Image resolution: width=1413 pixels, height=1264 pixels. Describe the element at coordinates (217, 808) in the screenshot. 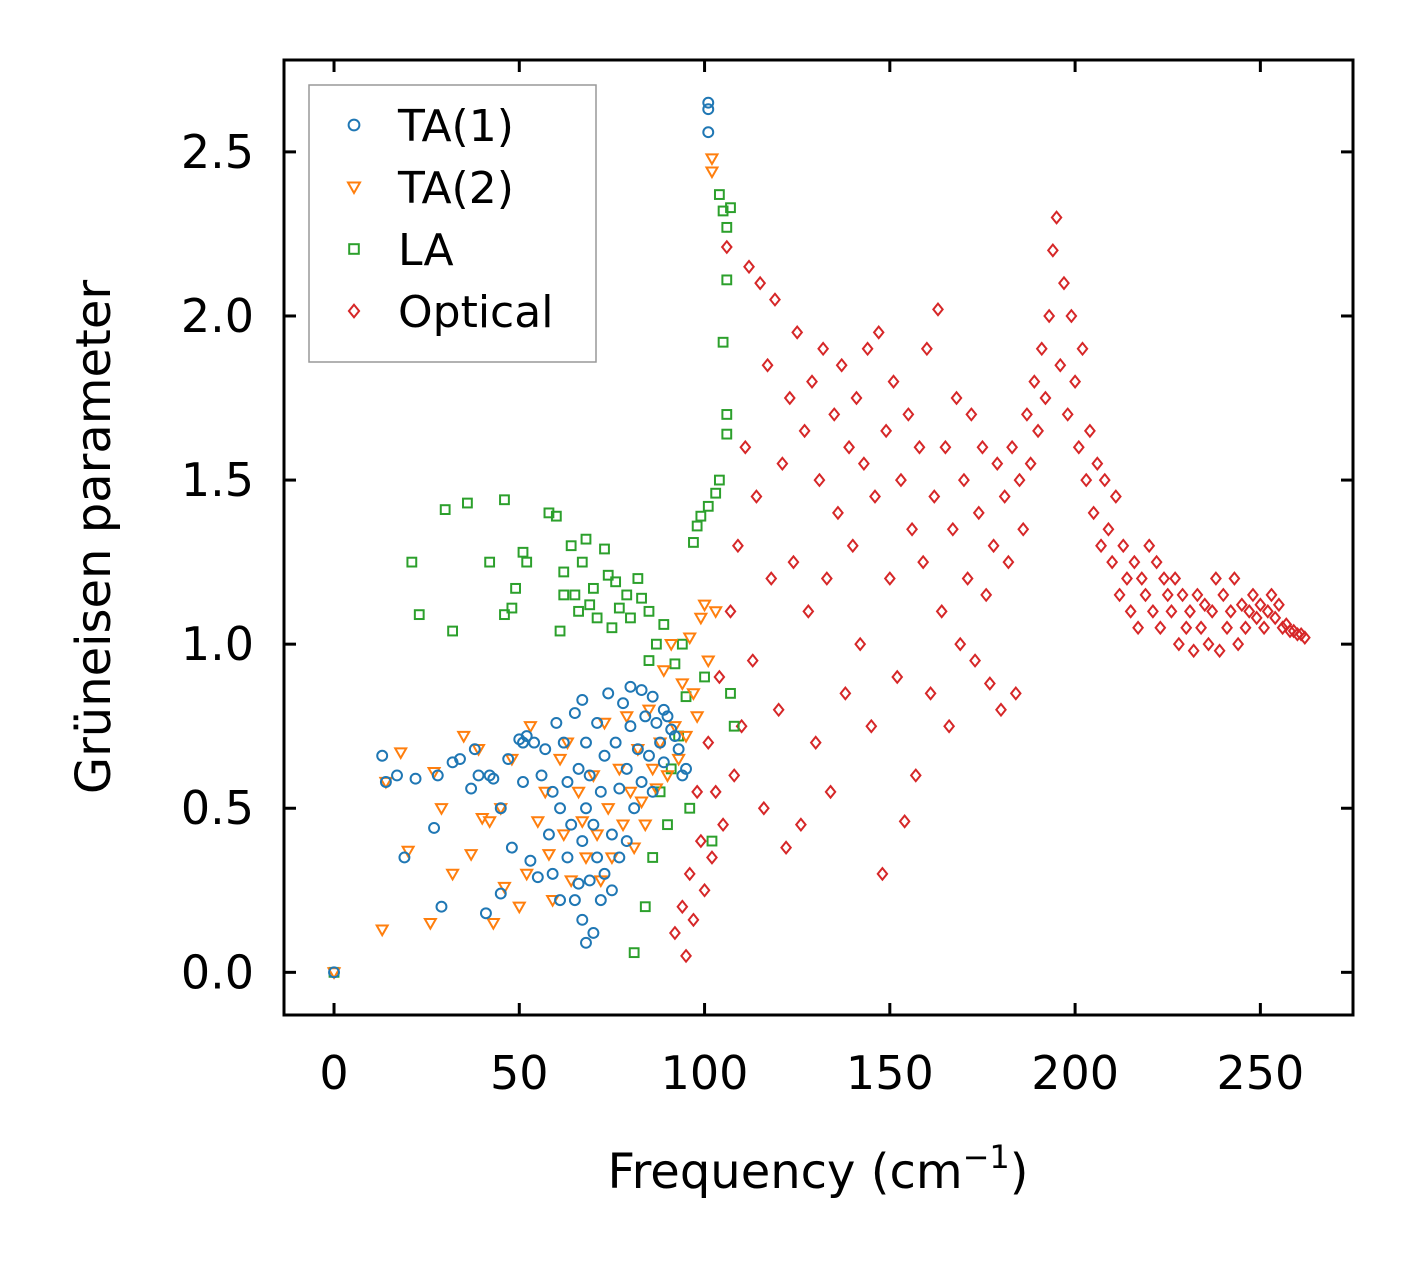

I see `y-tick-label: 0.5` at that location.